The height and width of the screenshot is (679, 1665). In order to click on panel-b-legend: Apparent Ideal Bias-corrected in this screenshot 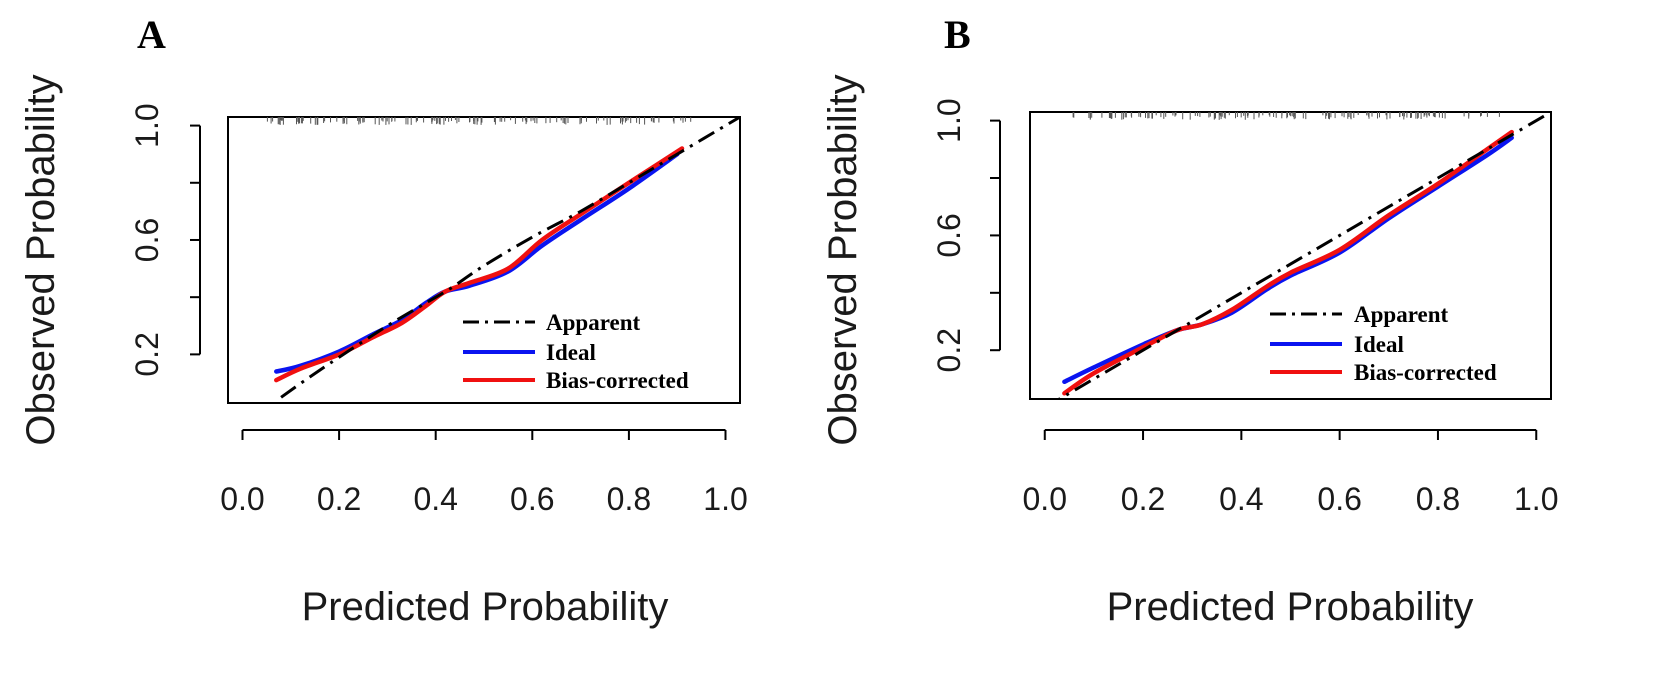, I will do `click(1383, 343)`.